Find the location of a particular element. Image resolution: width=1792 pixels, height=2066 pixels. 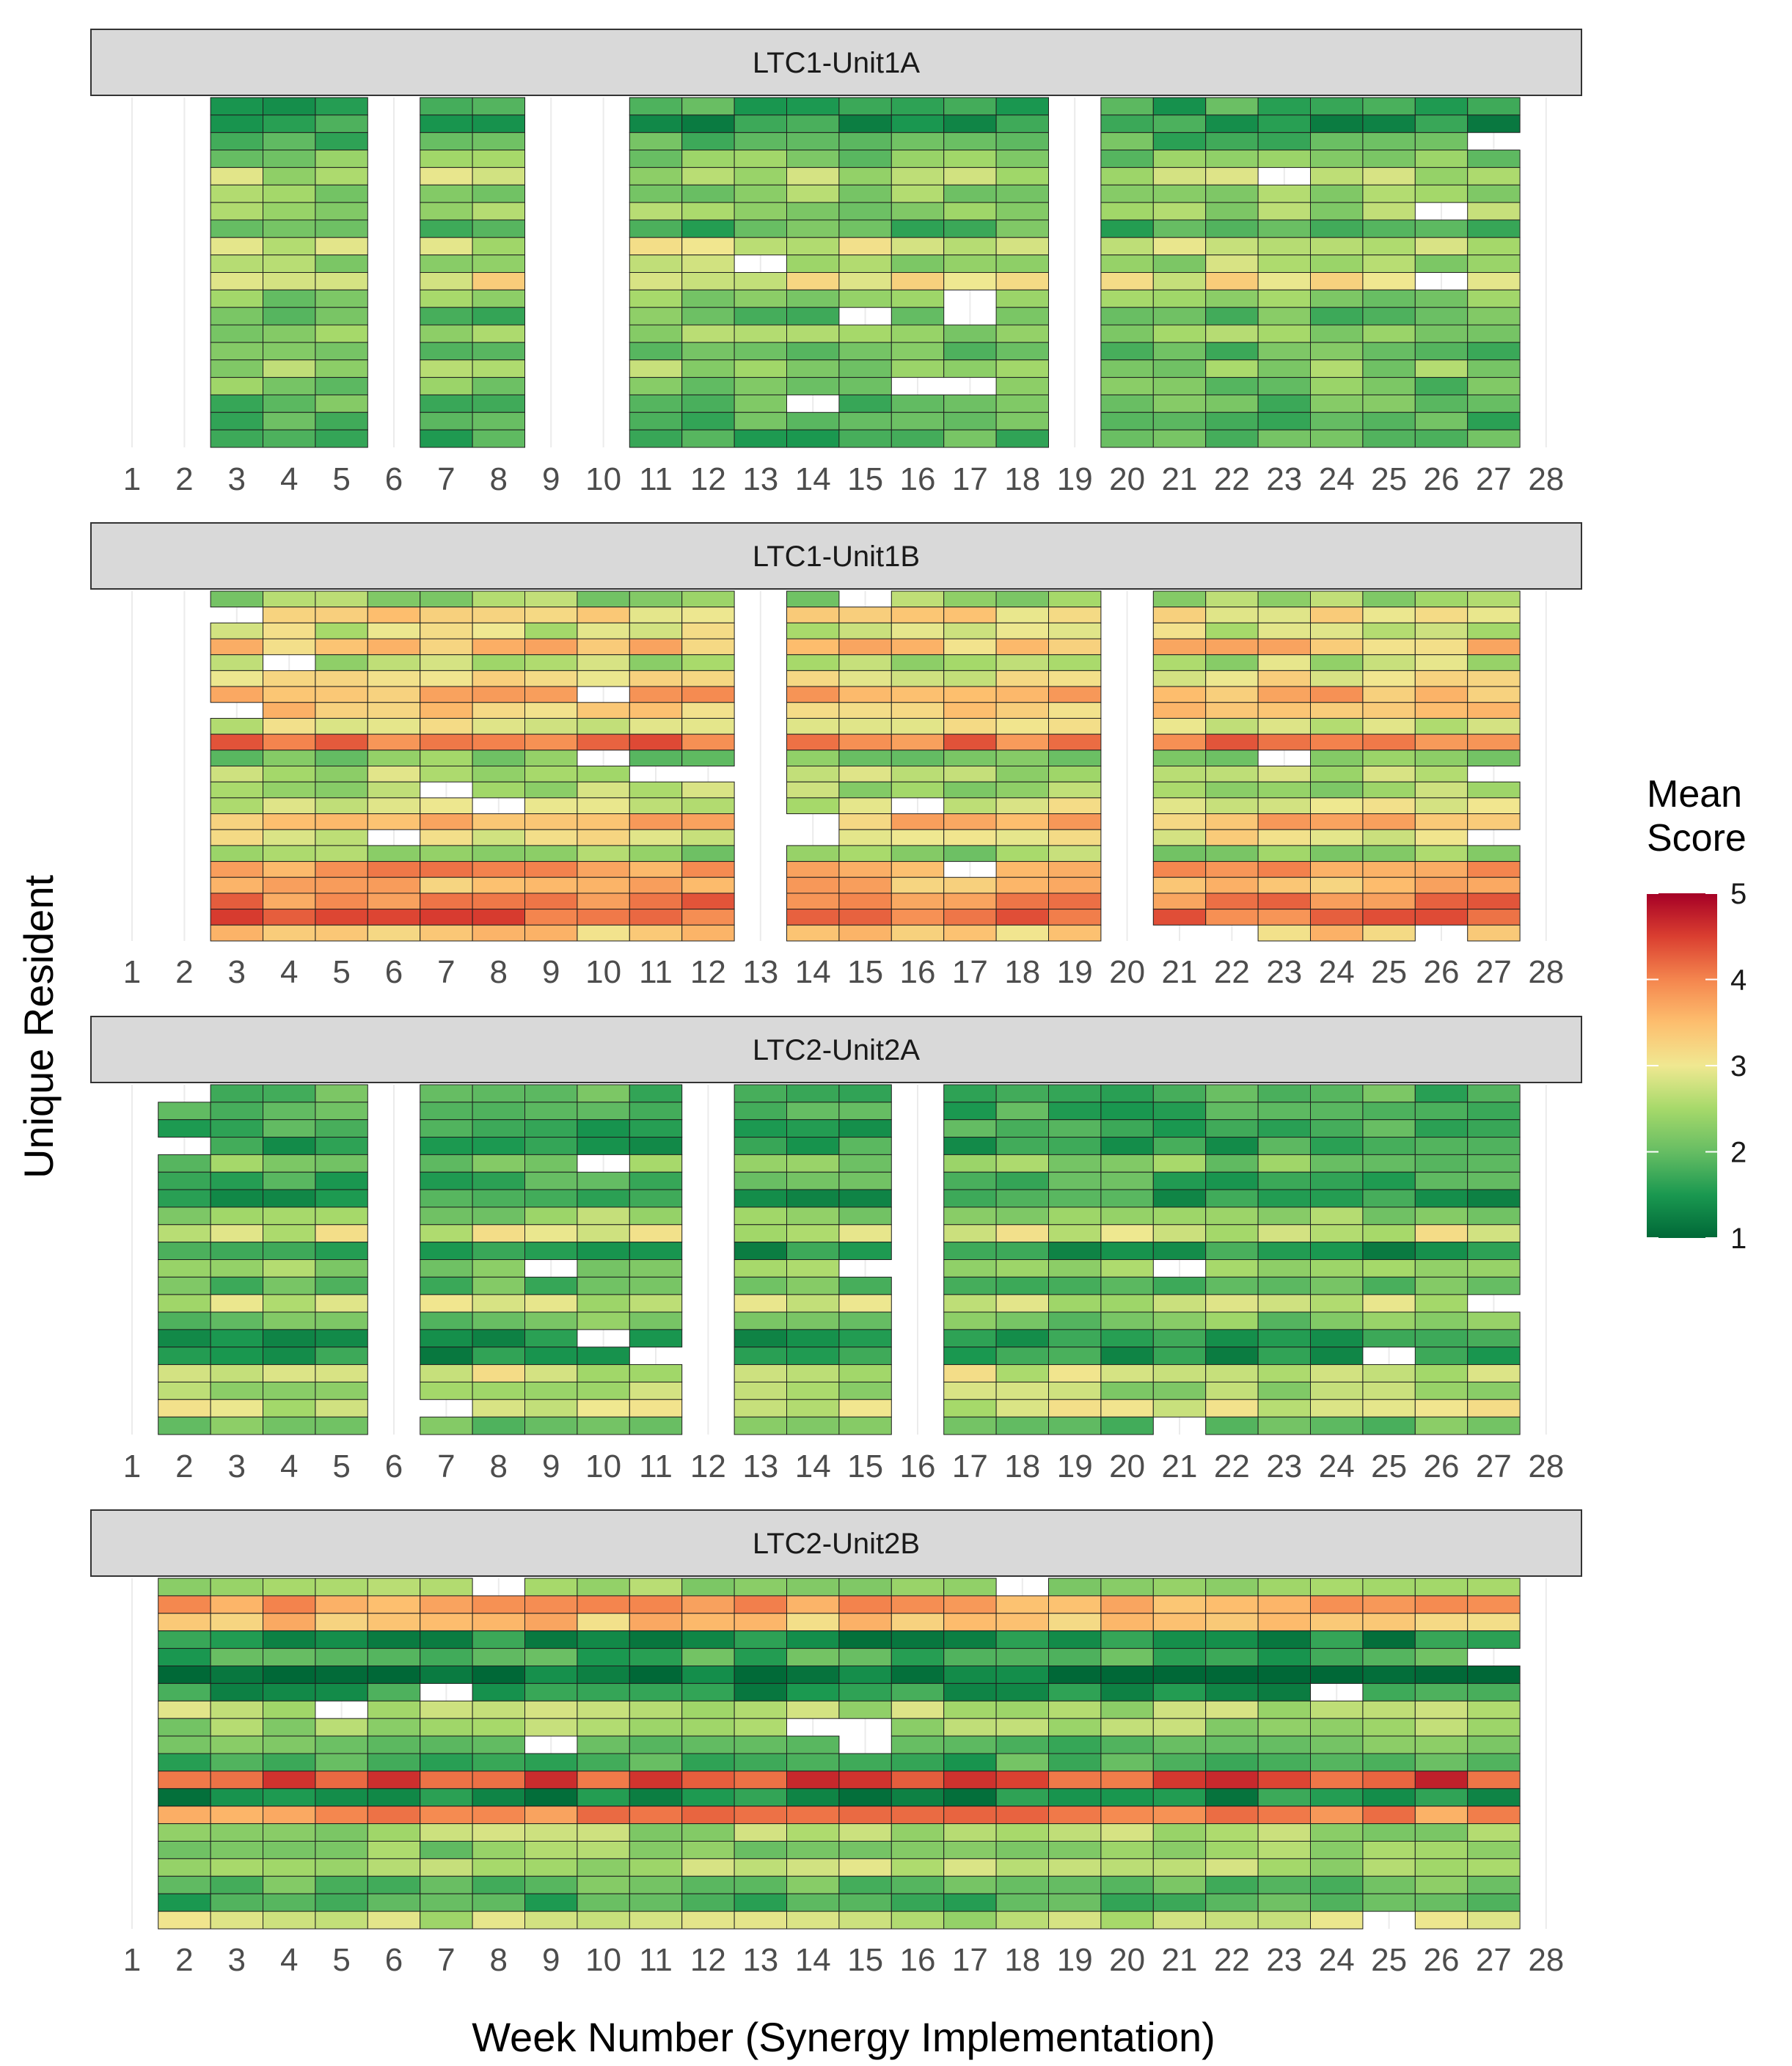

x-tick-label: 27 is located at coordinates (1494, 479).